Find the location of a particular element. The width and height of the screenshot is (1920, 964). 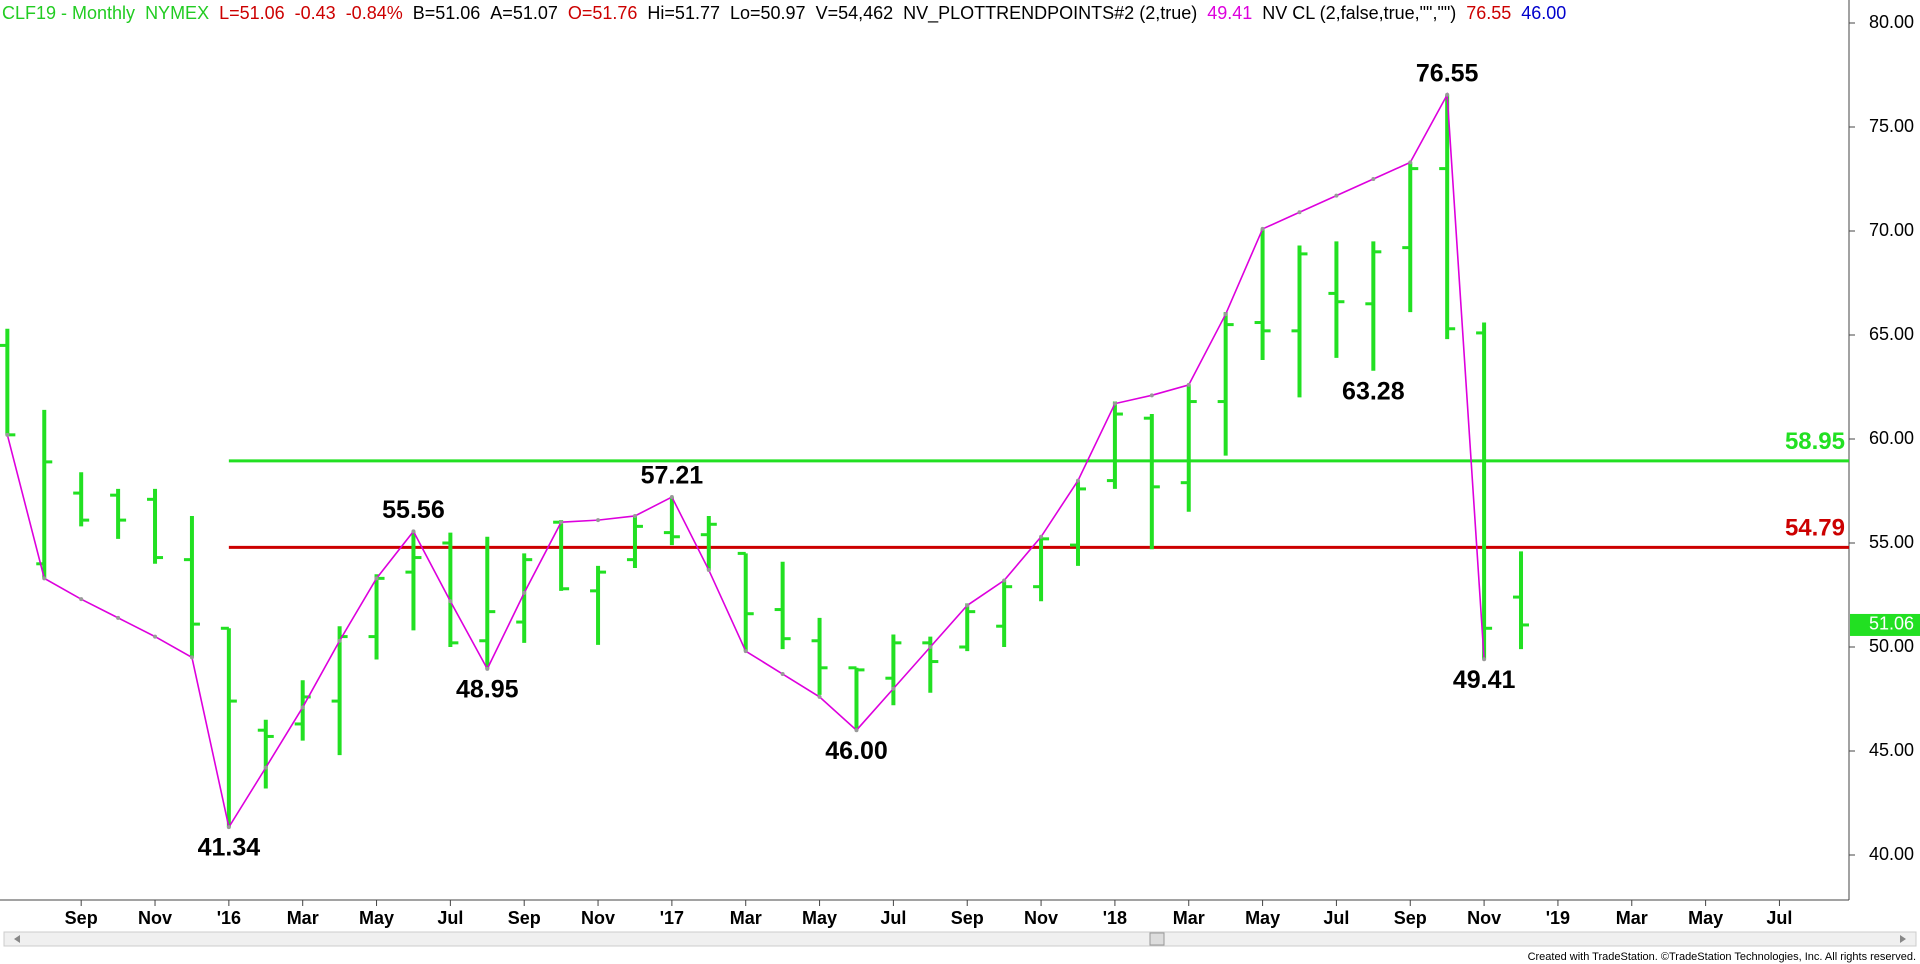

pivot-label: 76.55 is located at coordinates (1447, 73).